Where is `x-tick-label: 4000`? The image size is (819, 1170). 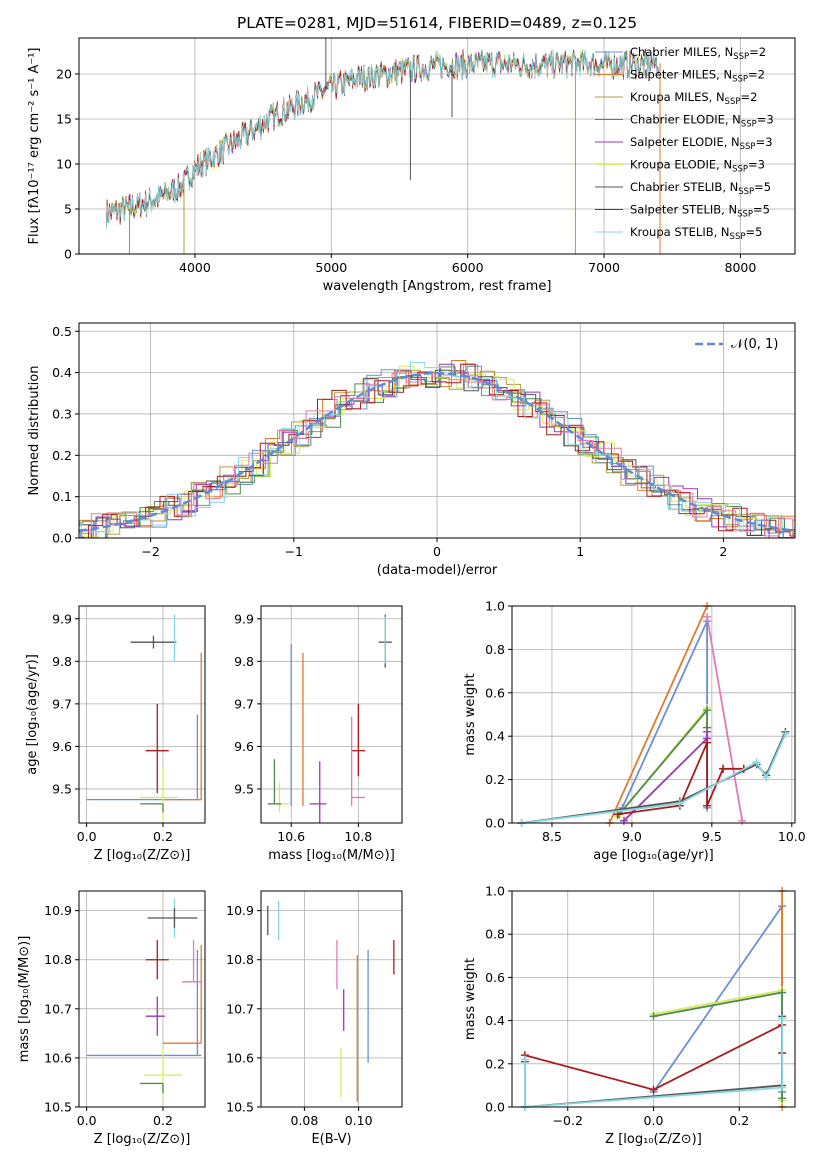
x-tick-label: 4000 is located at coordinates (195, 267).